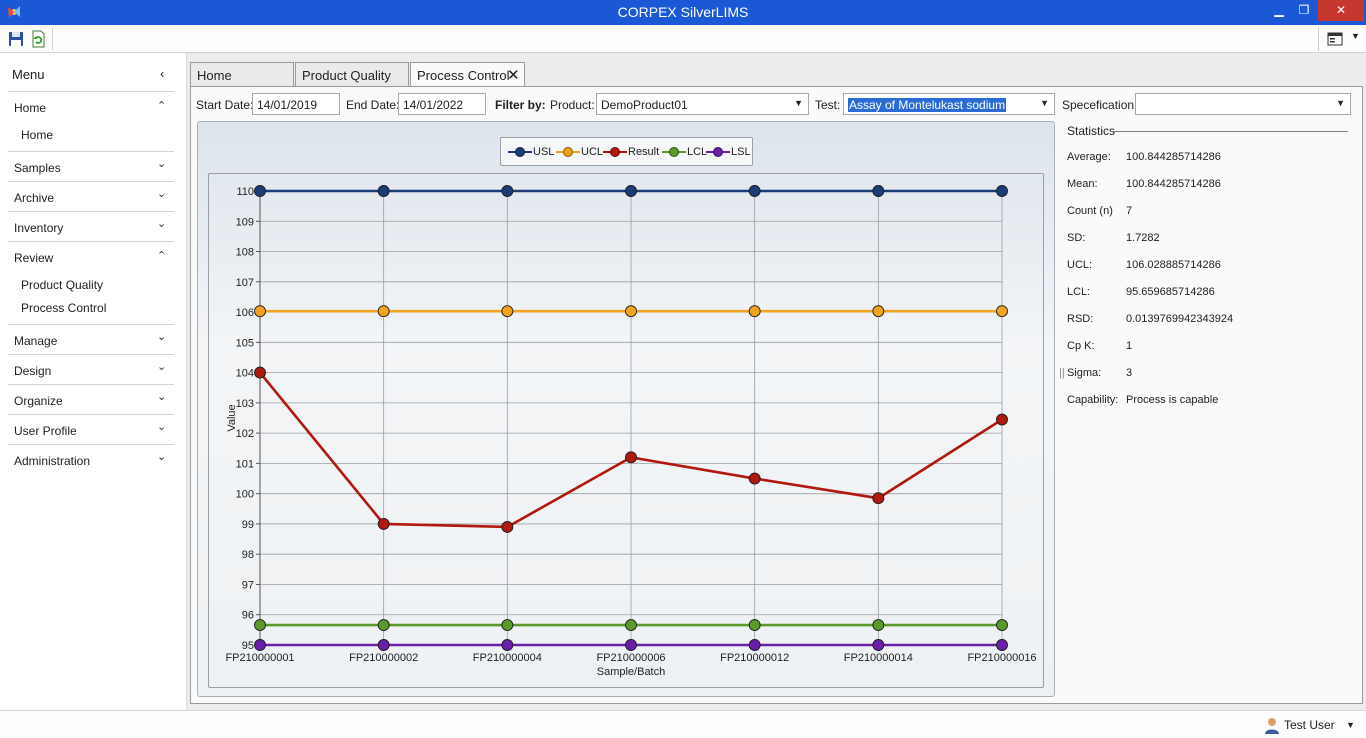 The width and height of the screenshot is (1366, 738). What do you see at coordinates (1062, 373) in the screenshot?
I see `panel-splitter: ||` at bounding box center [1062, 373].